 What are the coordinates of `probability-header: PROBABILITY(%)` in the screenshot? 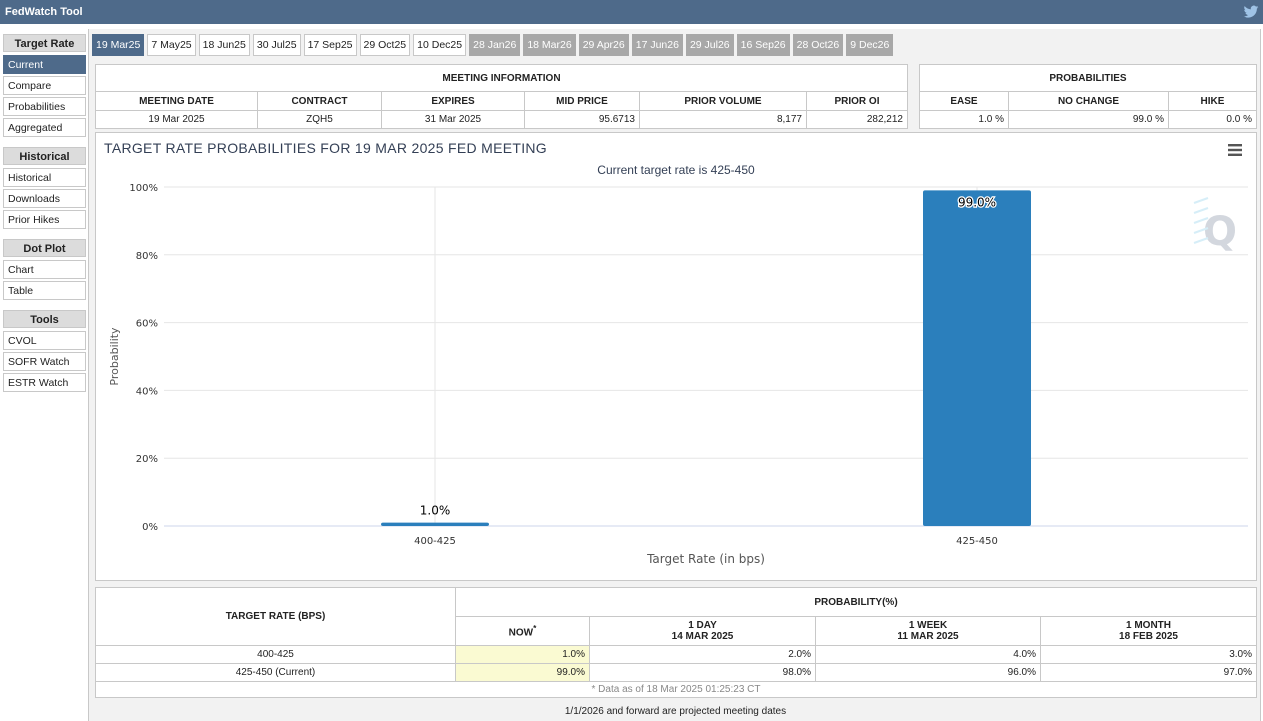 It's located at (856, 602).